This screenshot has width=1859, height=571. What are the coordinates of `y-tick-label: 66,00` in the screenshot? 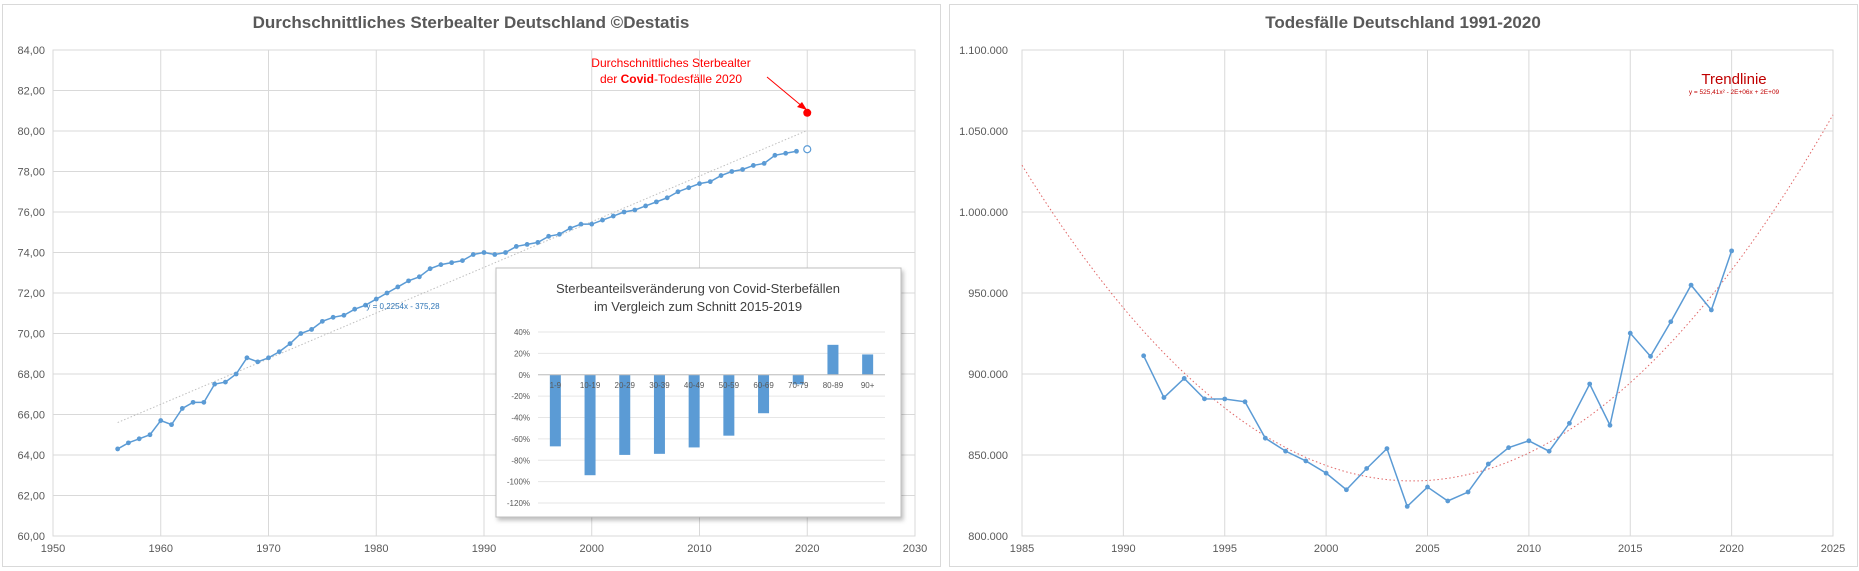 It's located at (31, 416).